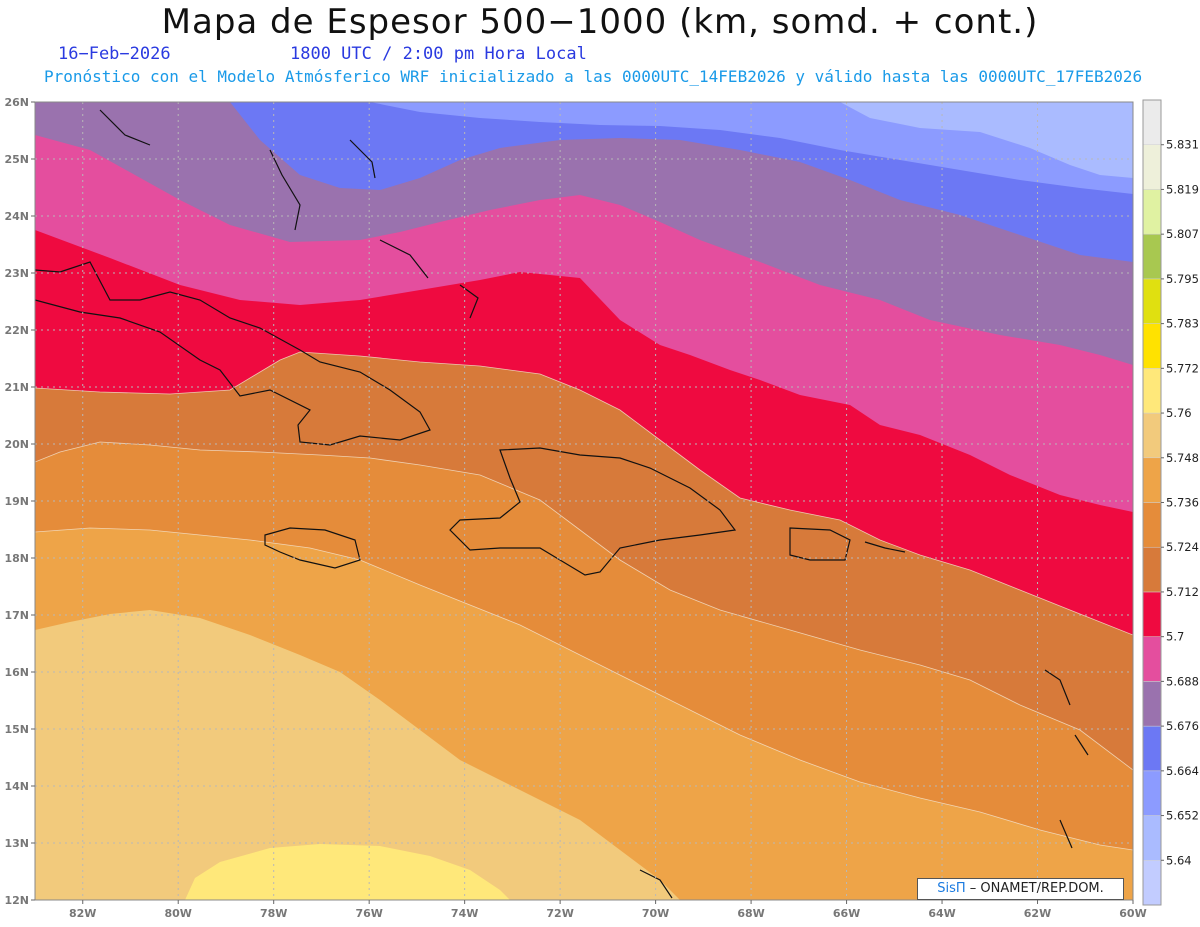  What do you see at coordinates (608, 910) in the screenshot?
I see `longitude-labels: 82W 80W 78W 76W 74W 72W 70W 68W 66W 64W 62W 60W` at bounding box center [608, 910].